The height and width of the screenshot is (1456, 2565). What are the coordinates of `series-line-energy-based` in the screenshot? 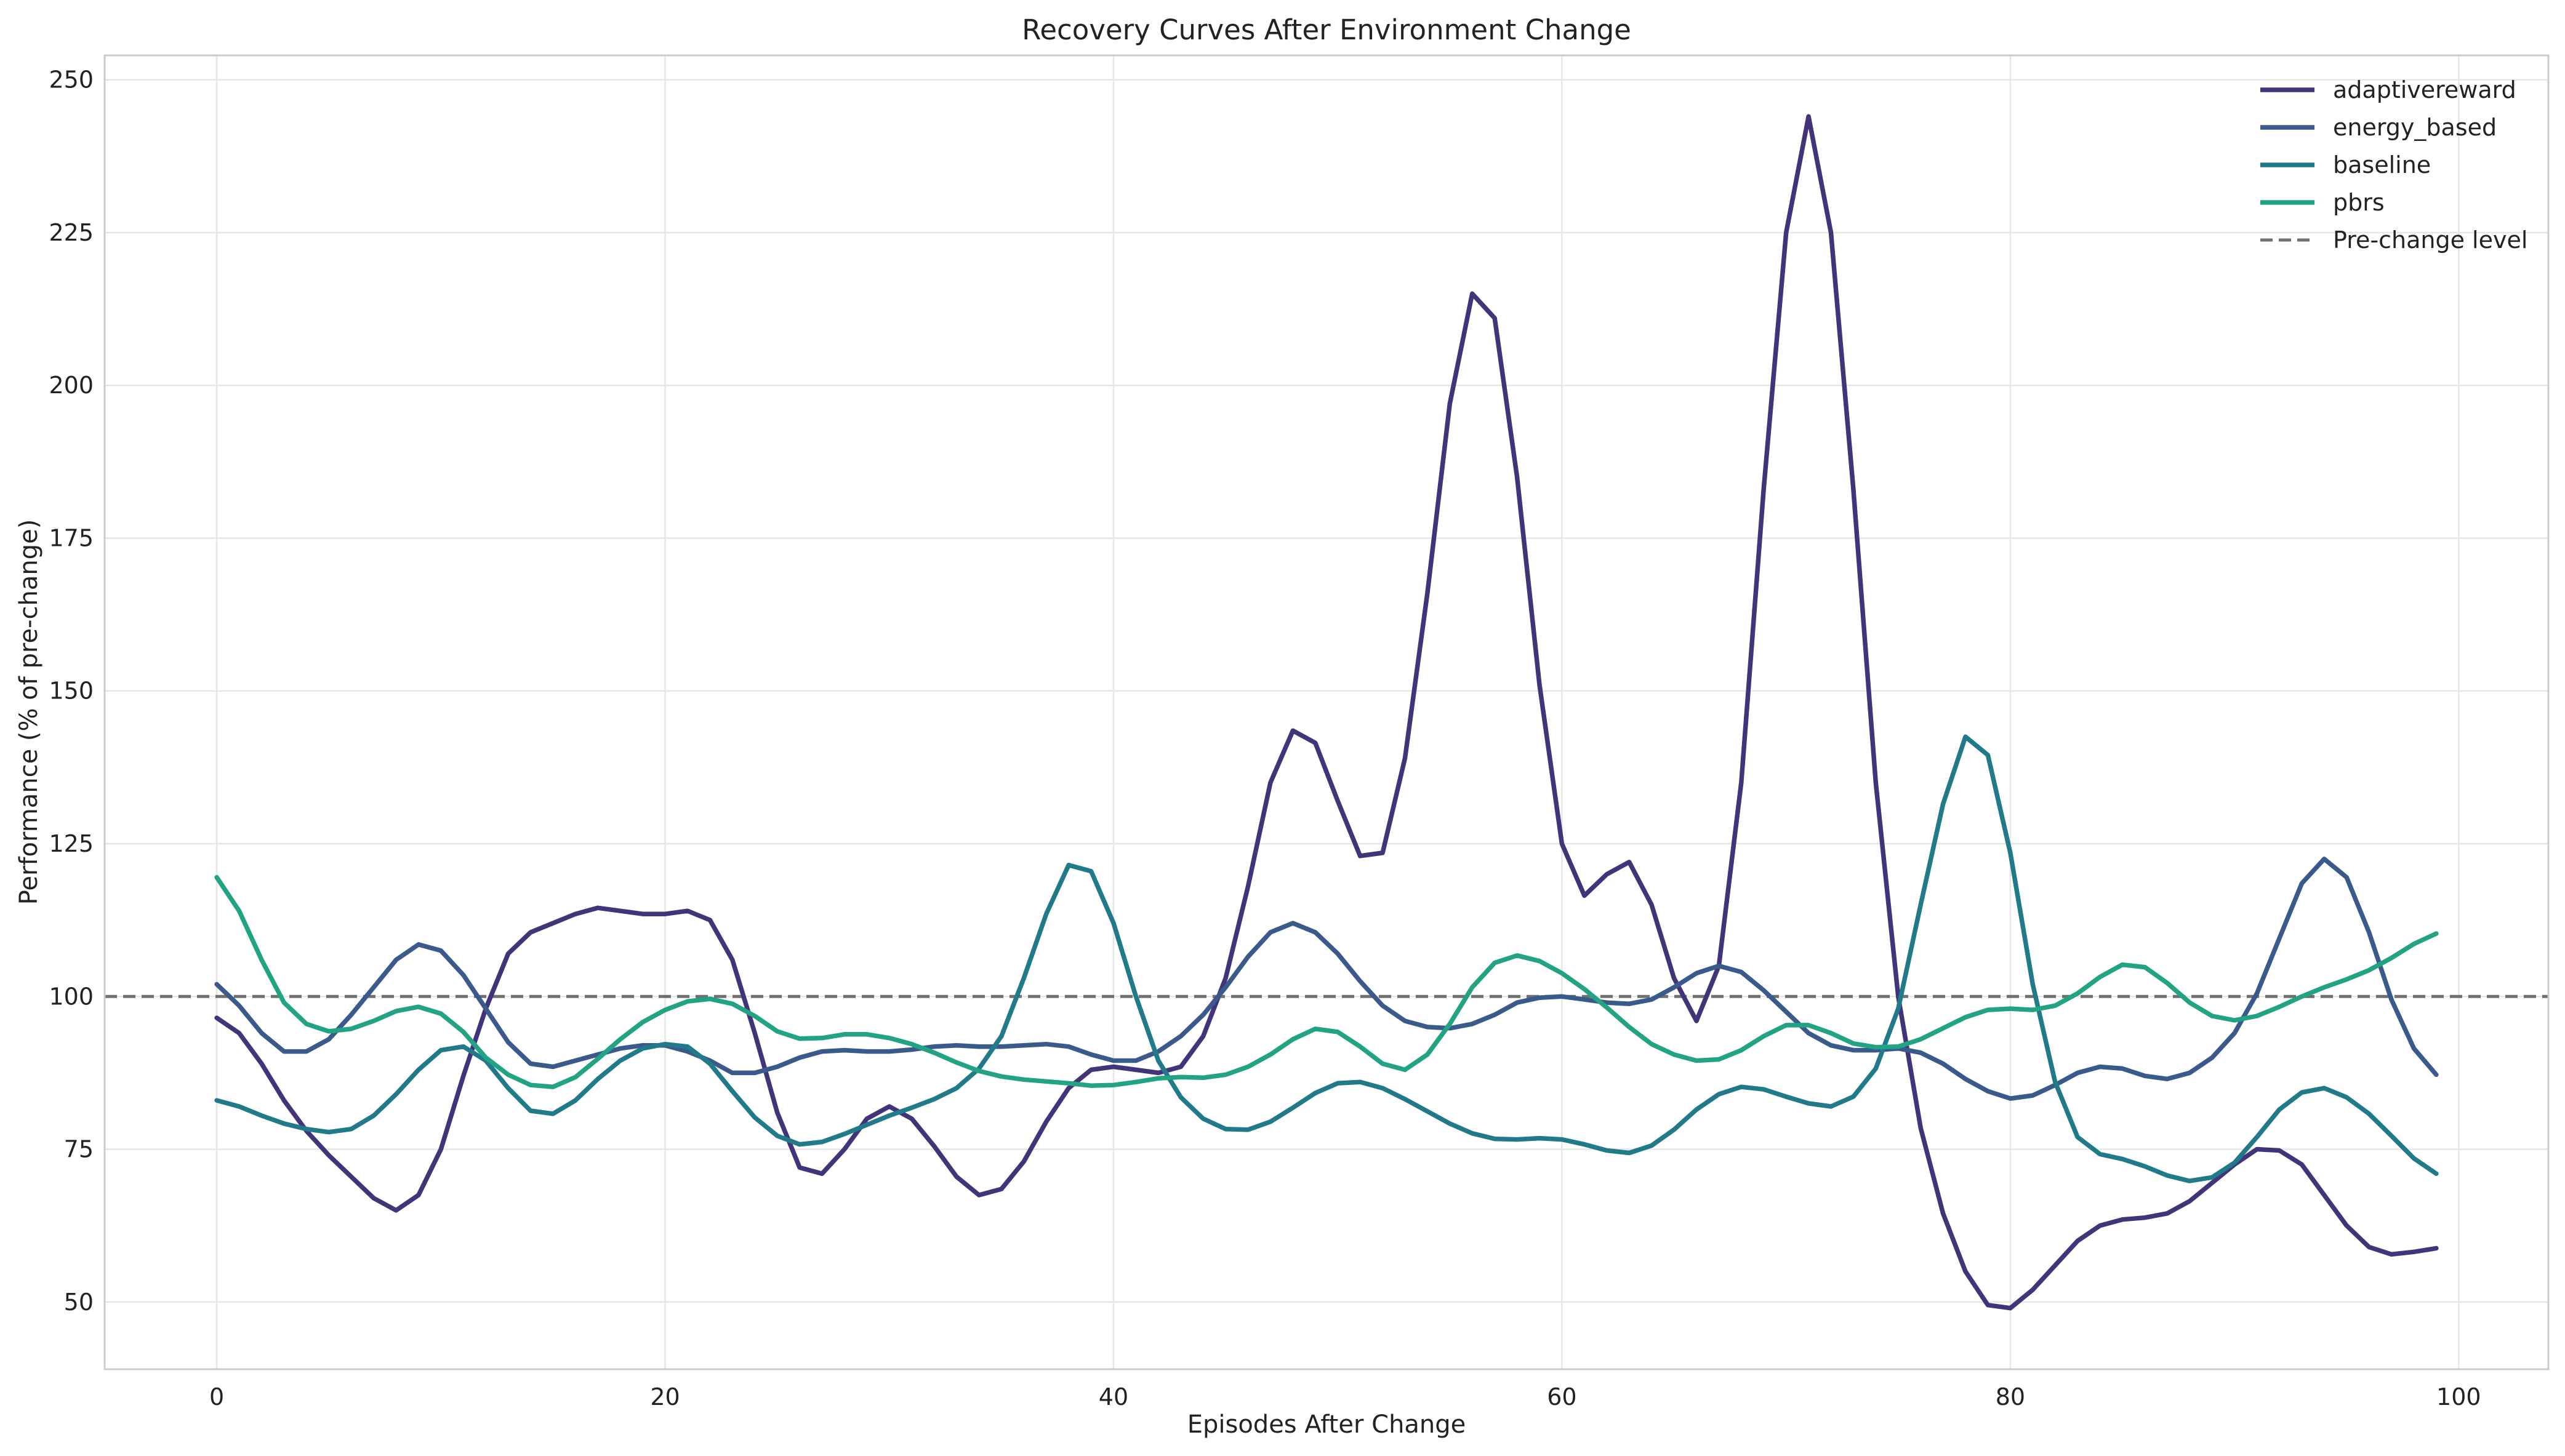 It's located at (1326, 979).